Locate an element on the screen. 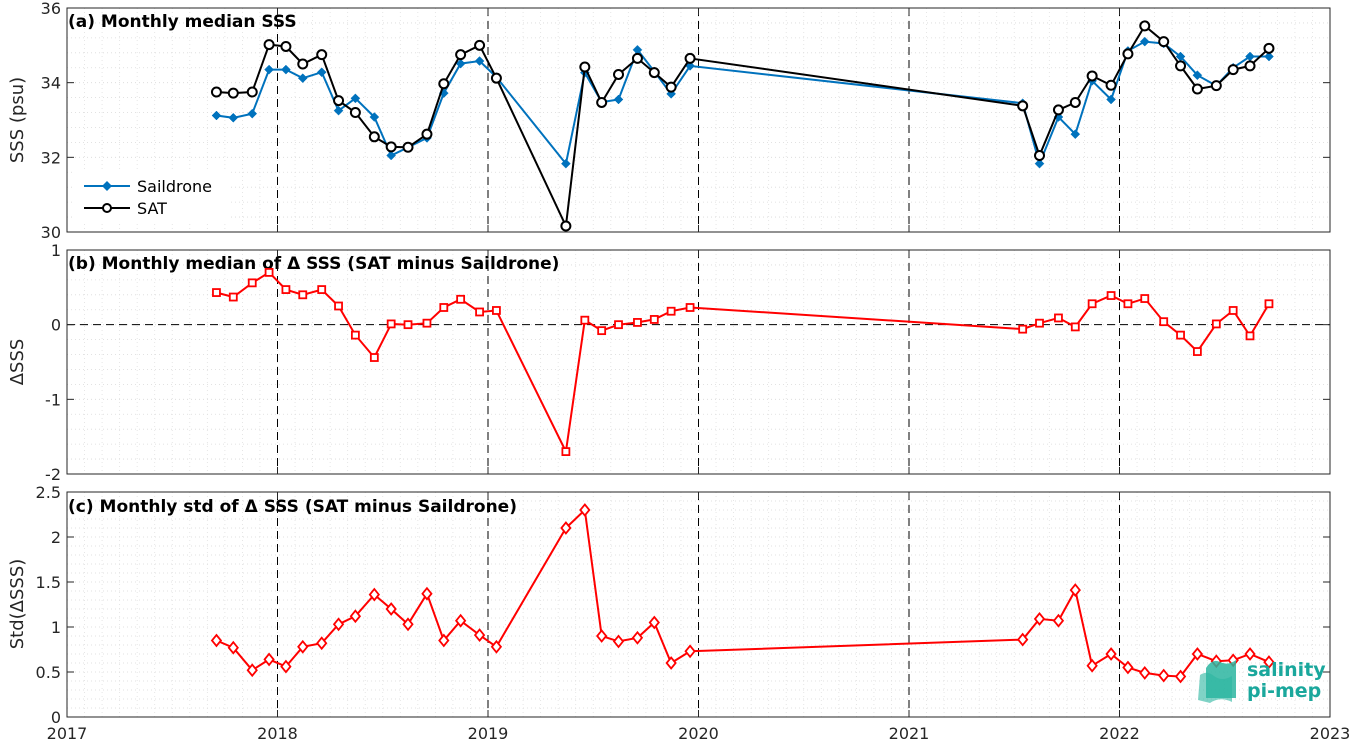 The width and height of the screenshot is (1356, 745). xtick-label: 2019 is located at coordinates (488, 733).